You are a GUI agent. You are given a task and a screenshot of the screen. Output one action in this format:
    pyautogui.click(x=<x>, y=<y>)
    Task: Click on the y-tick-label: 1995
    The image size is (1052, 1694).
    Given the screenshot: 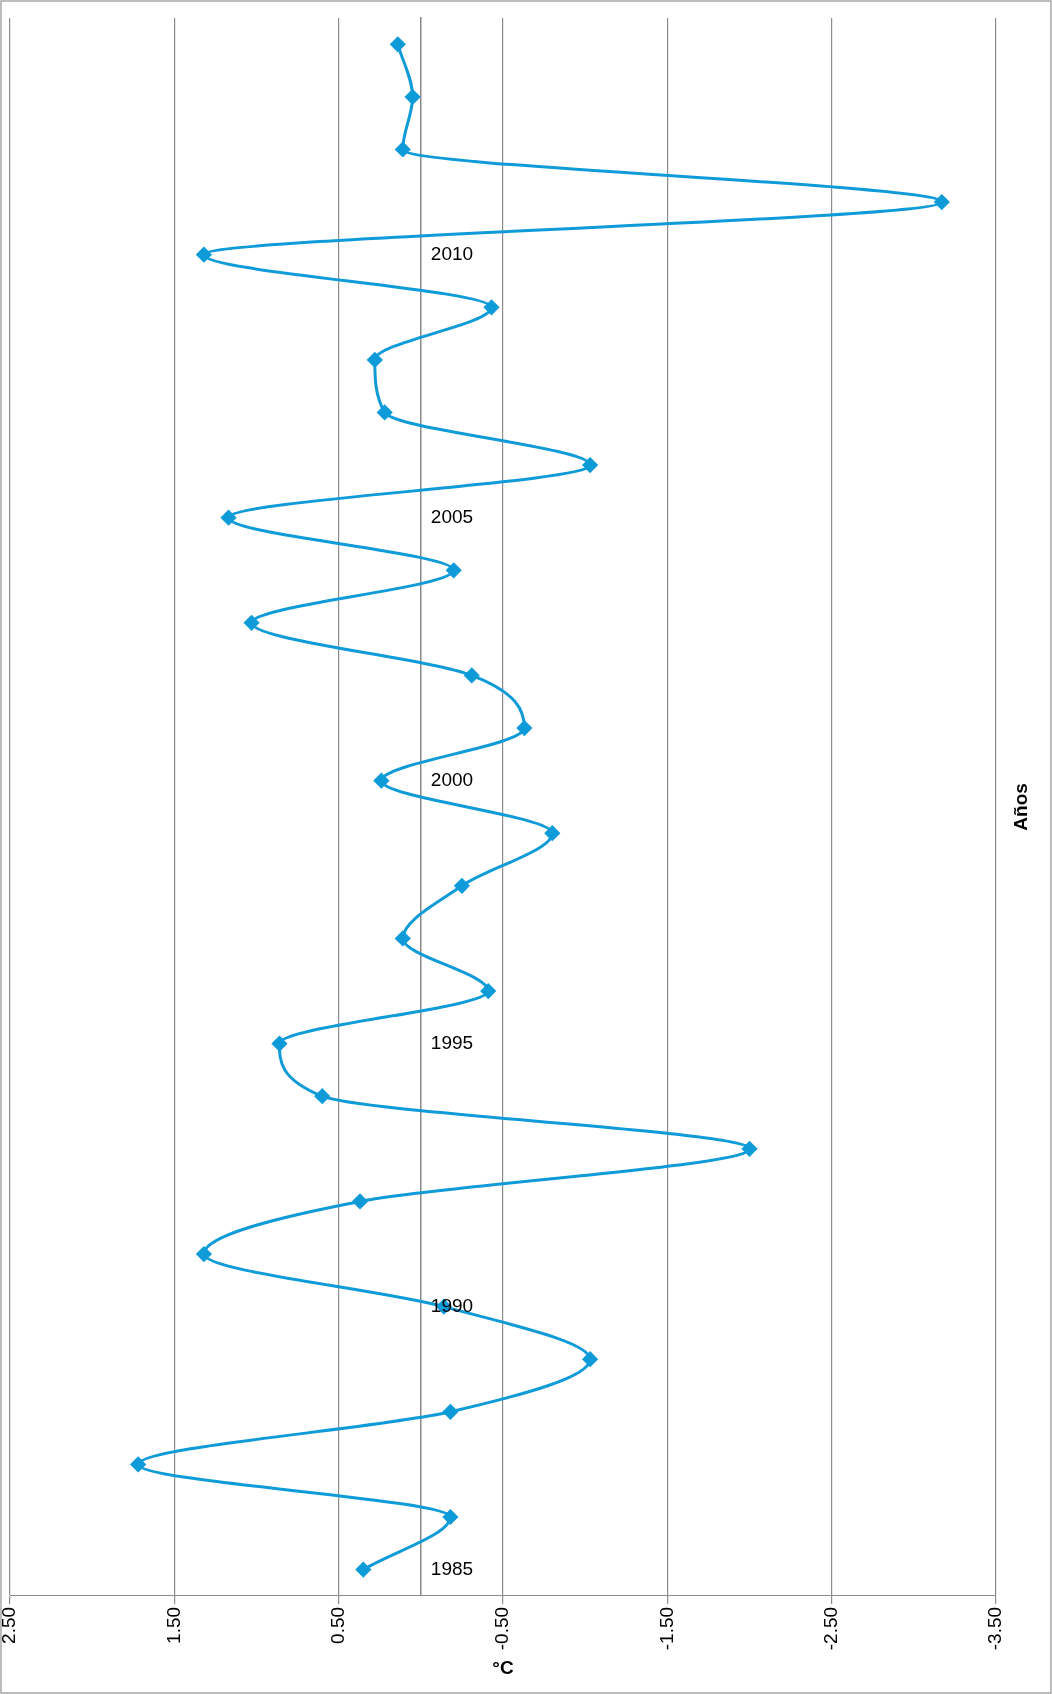 What is the action you would take?
    pyautogui.click(x=452, y=1042)
    